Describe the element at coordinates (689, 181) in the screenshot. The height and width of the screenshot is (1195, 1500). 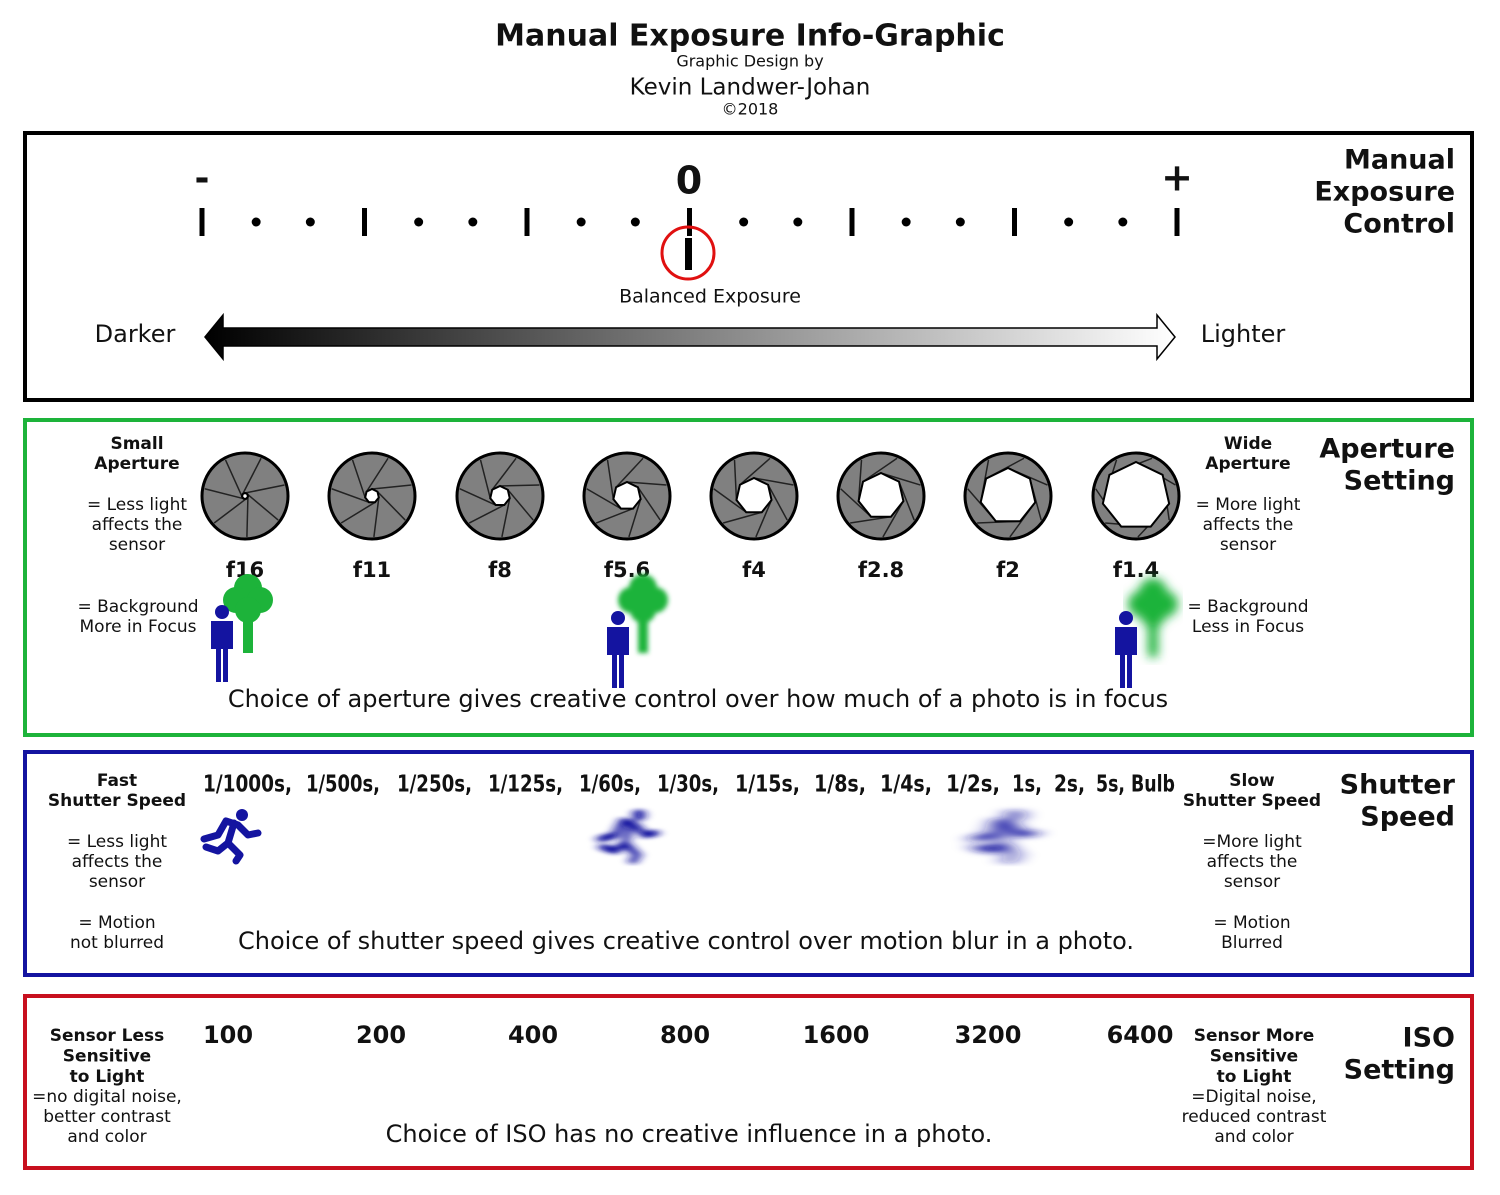
I see `scale-zero: 0` at that location.